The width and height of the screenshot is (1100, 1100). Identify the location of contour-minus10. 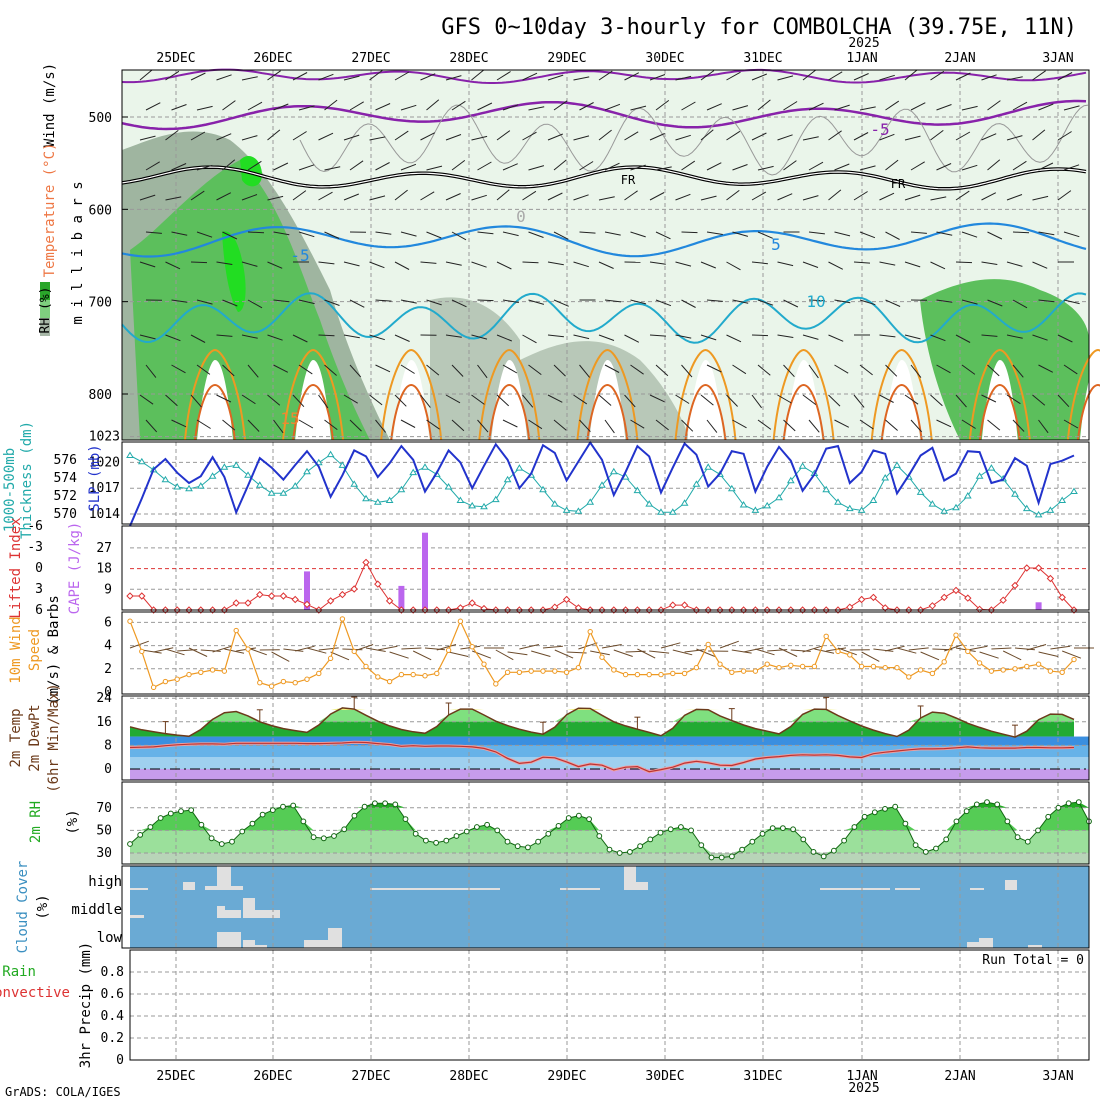
(604, 76).